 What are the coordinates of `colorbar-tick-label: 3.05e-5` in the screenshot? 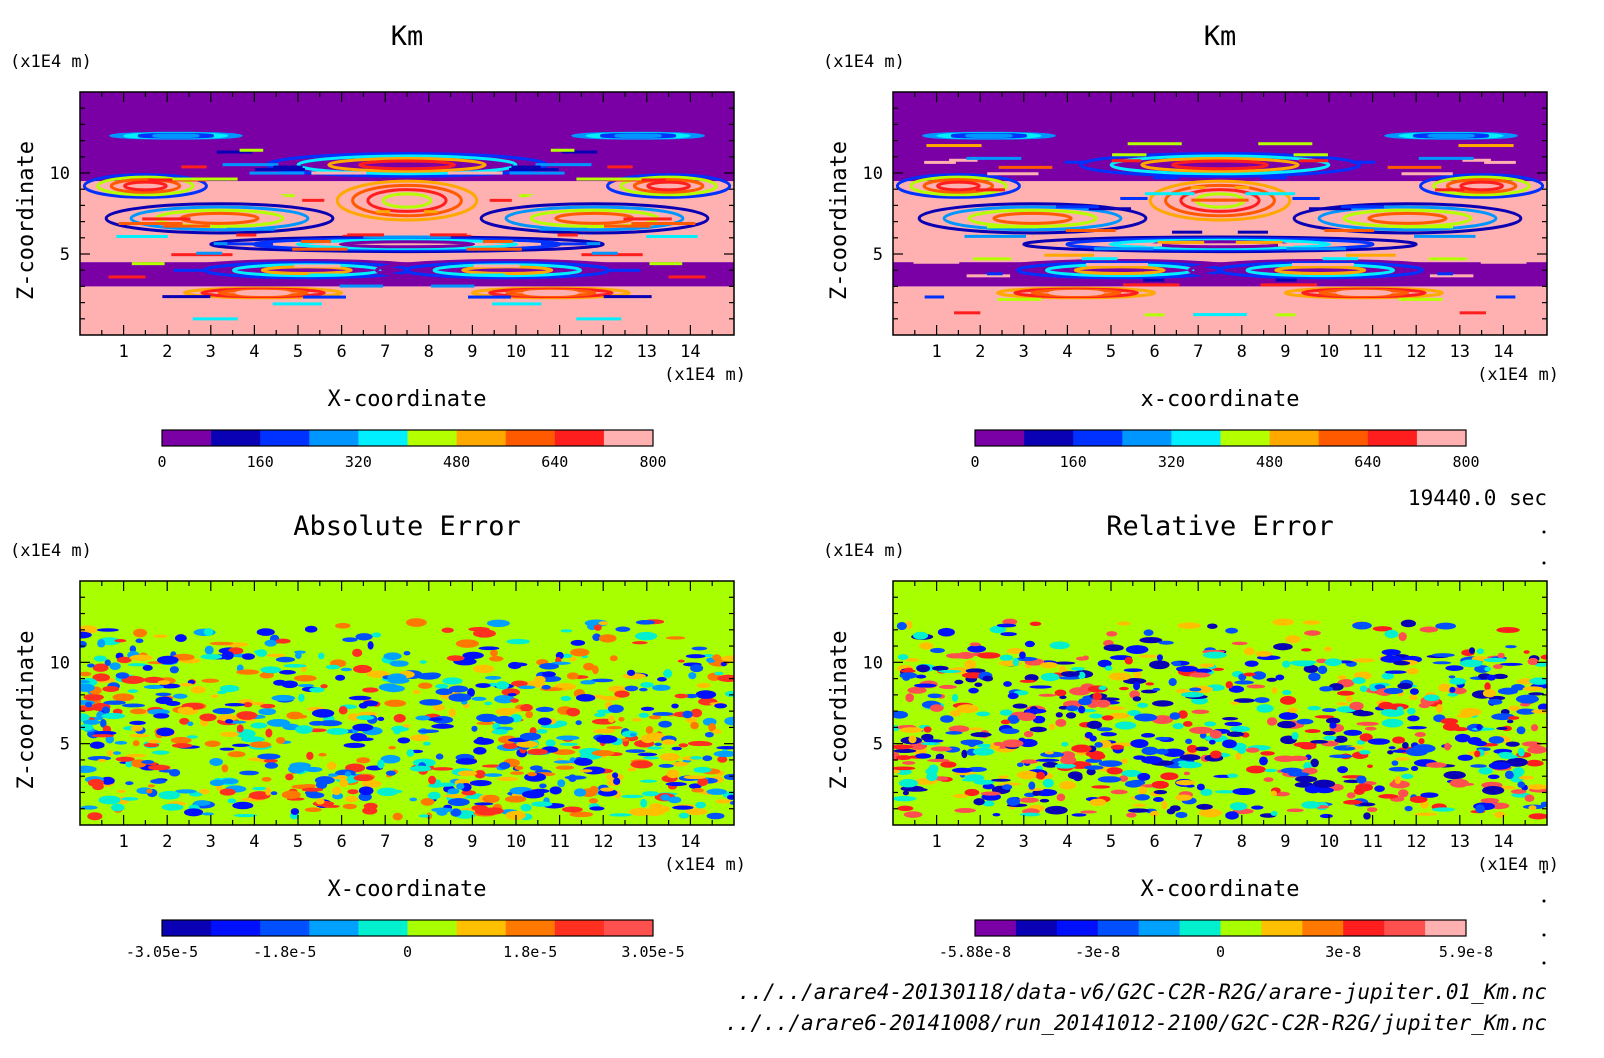 It's located at (652, 952).